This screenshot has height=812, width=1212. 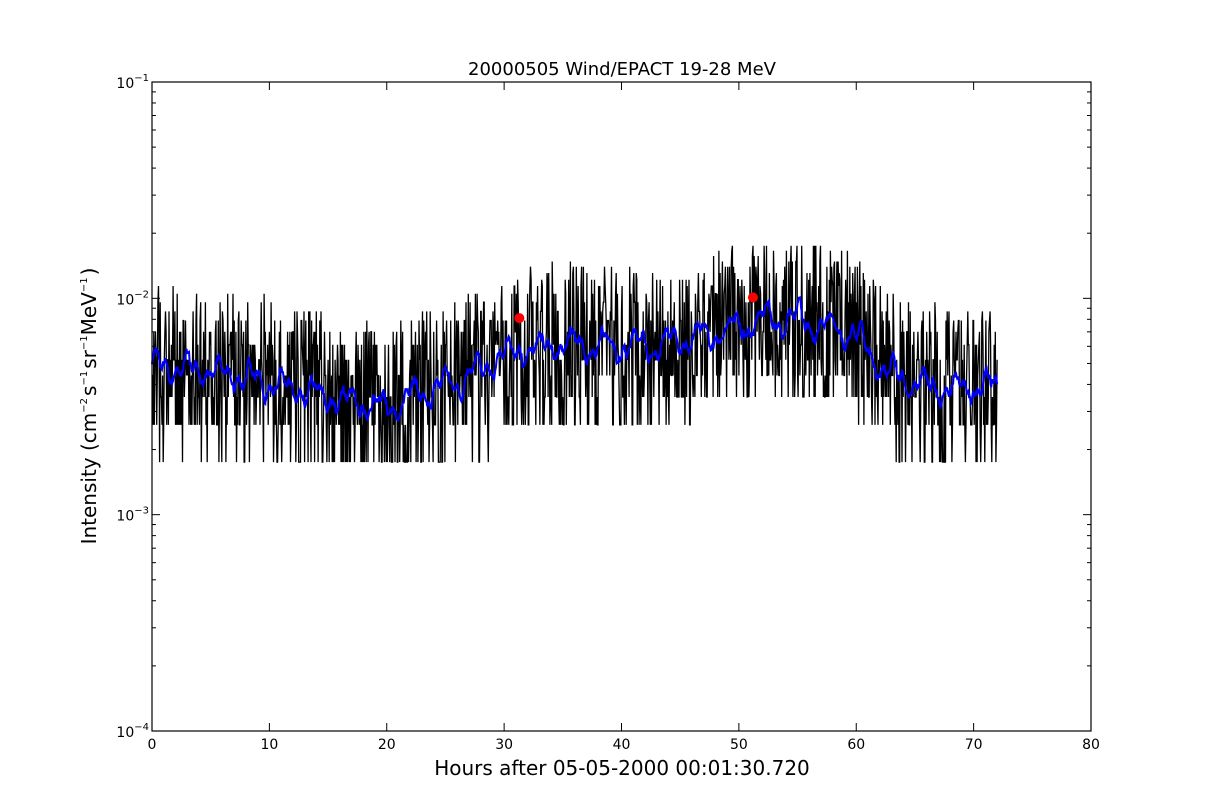 I want to click on y-label-prefix: Intensity (cm, so click(x=89, y=479).